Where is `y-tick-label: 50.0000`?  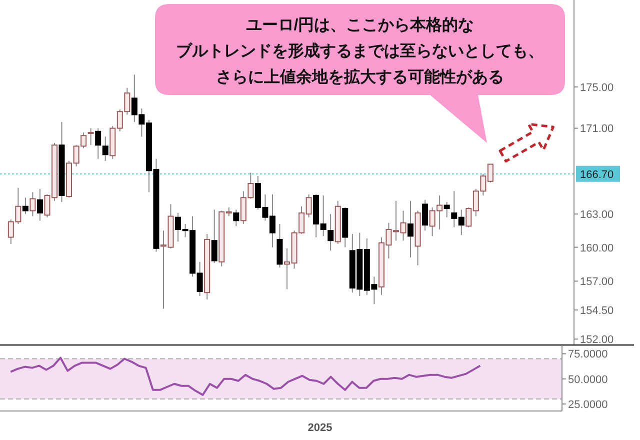 y-tick-label: 50.0000 is located at coordinates (588, 380).